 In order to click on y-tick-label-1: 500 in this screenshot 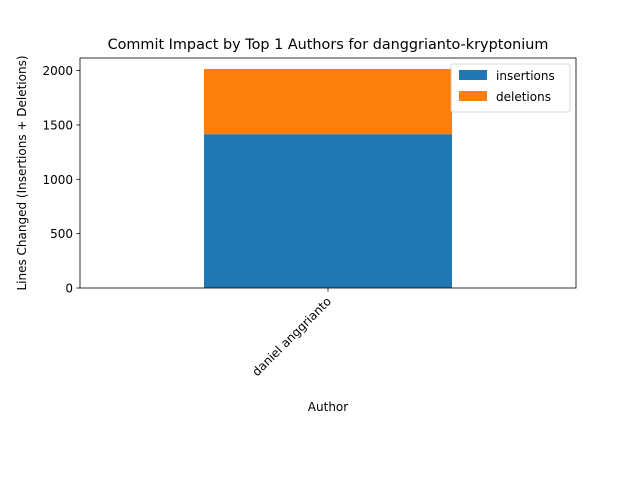, I will do `click(61, 234)`.